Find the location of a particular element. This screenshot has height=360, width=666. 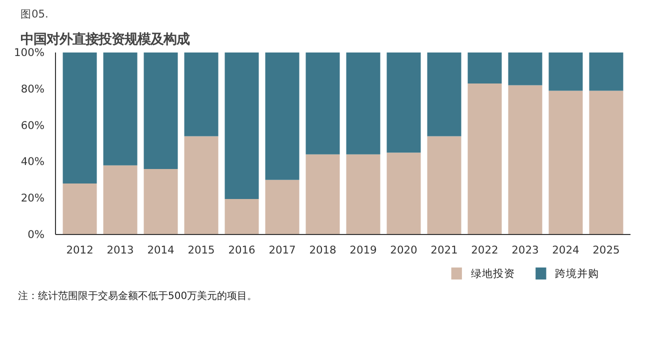

chart-subtitle: 图05. is located at coordinates (34, 14).